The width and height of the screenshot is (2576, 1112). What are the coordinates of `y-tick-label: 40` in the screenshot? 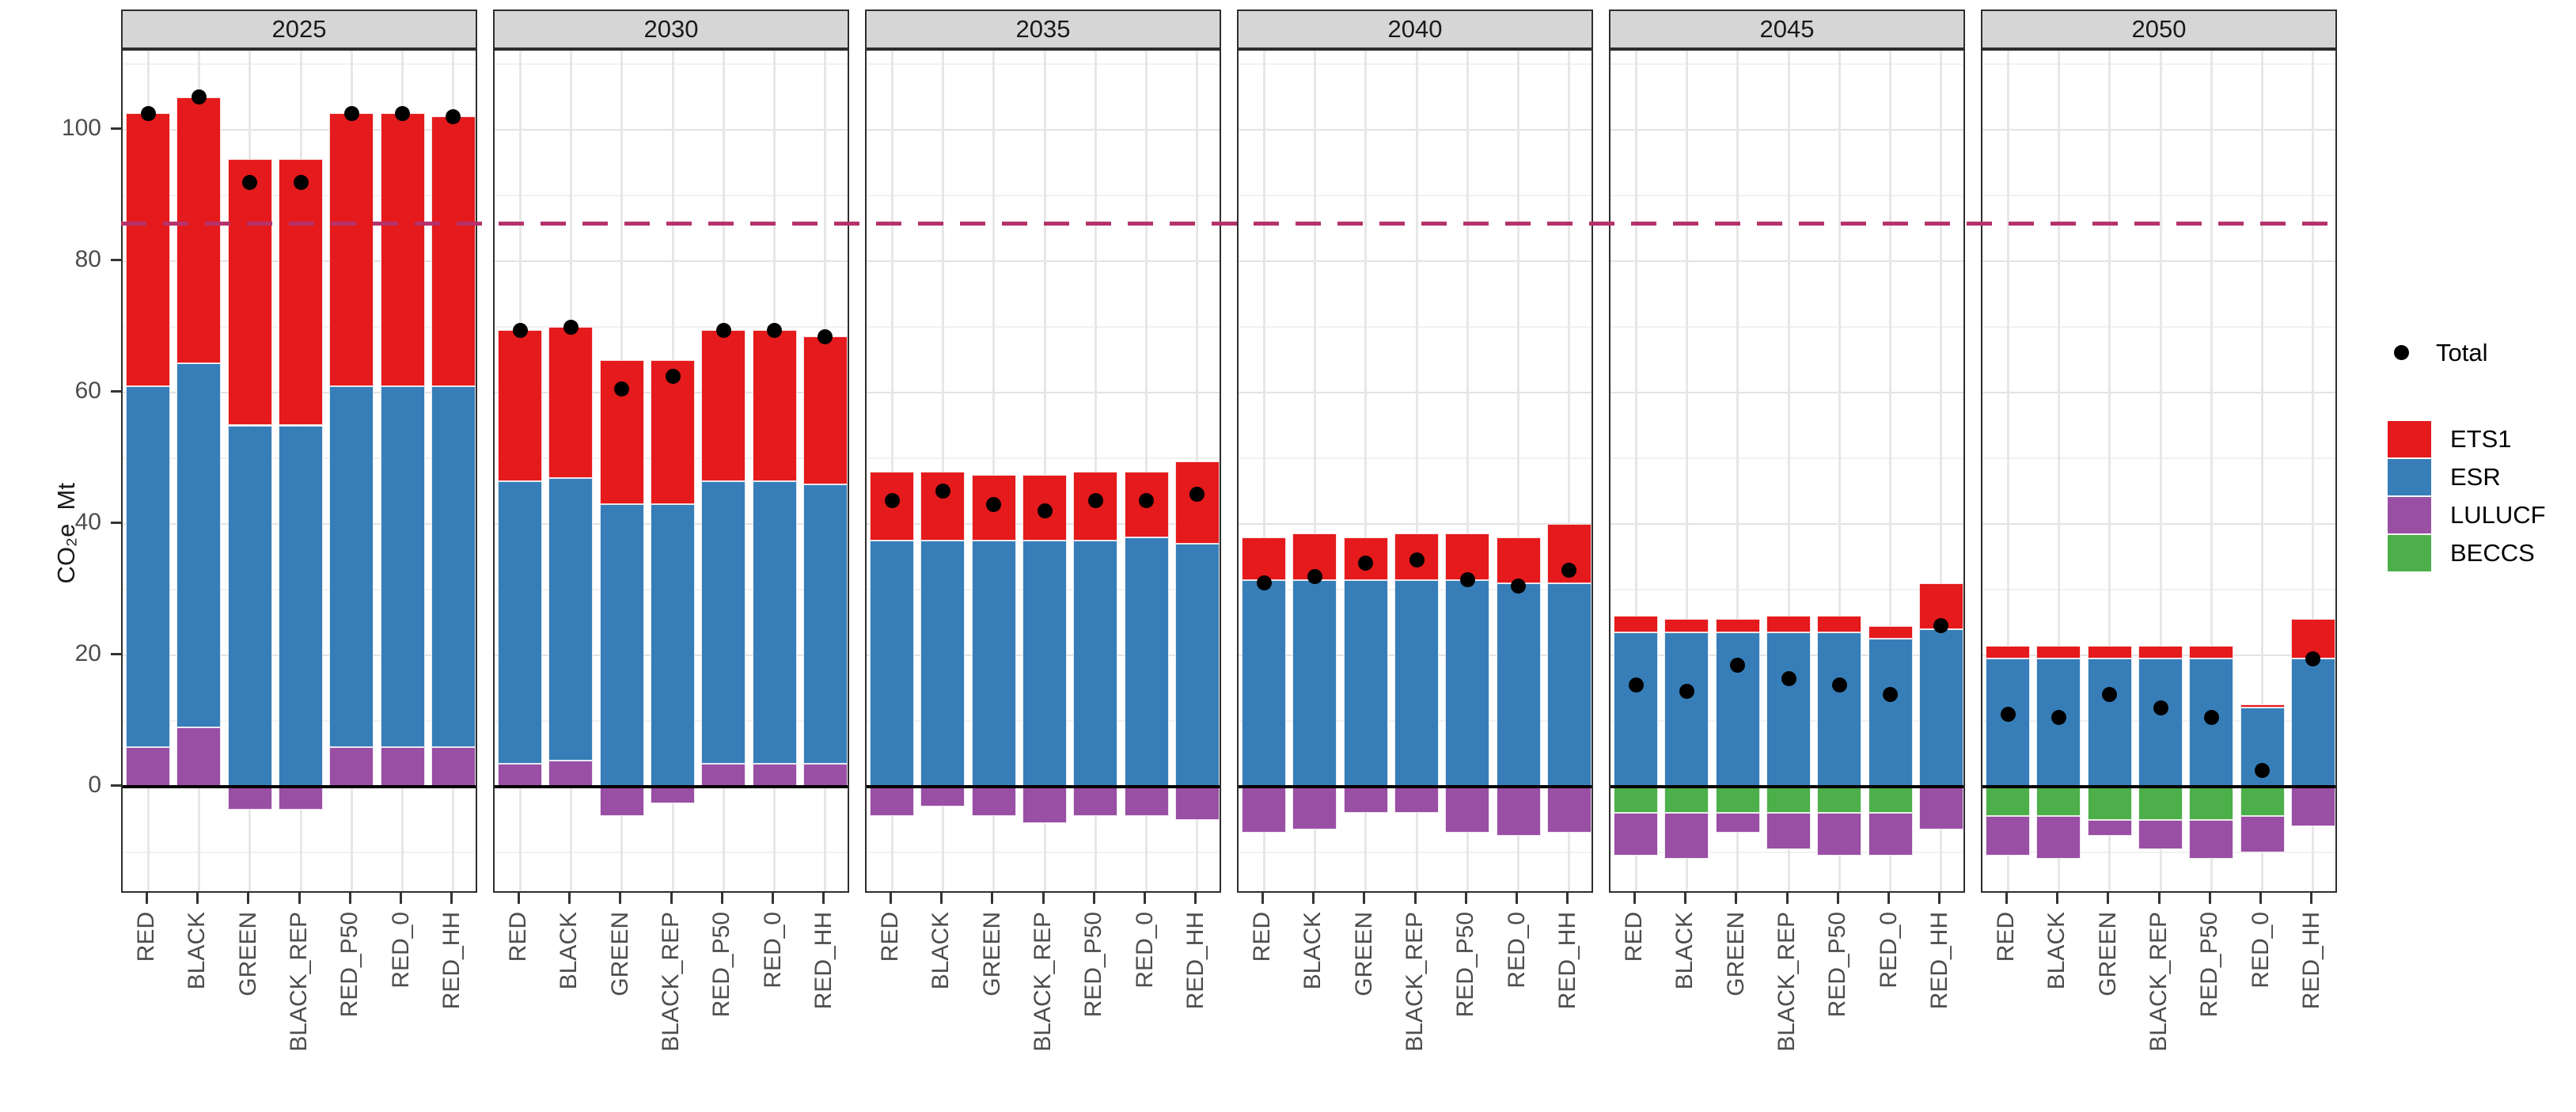 It's located at (87, 522).